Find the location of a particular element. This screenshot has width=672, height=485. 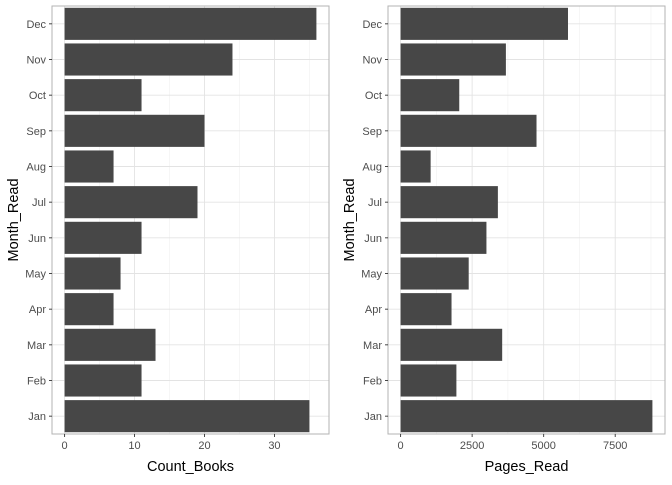

chart-0-bar-oct is located at coordinates (103, 95).